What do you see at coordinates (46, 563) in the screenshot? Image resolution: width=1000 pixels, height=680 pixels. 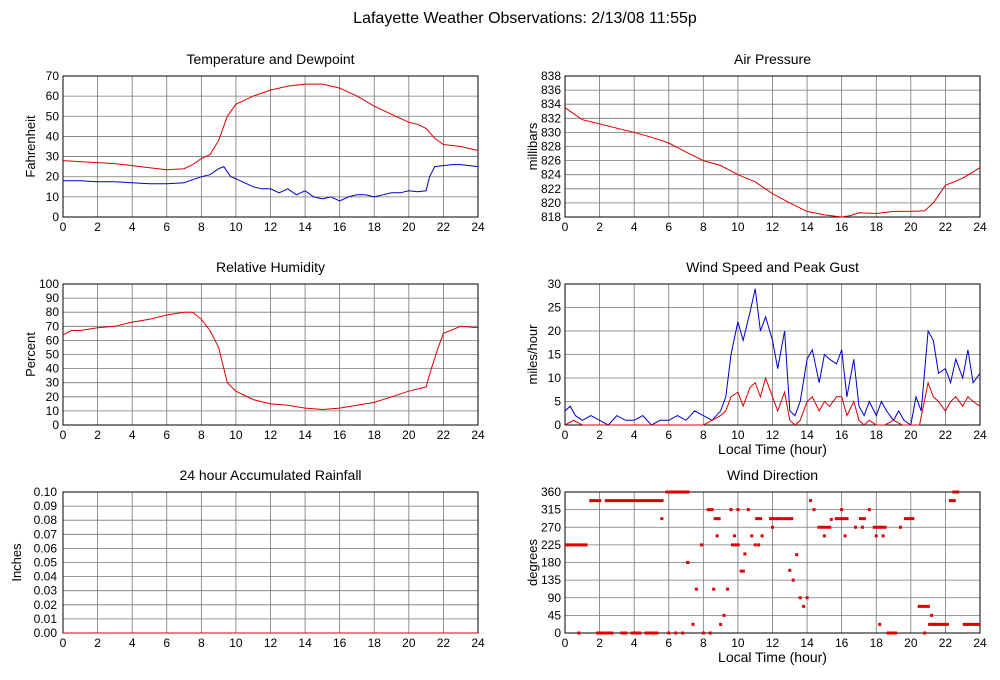 I see `y-tick-label: 0.05` at bounding box center [46, 563].